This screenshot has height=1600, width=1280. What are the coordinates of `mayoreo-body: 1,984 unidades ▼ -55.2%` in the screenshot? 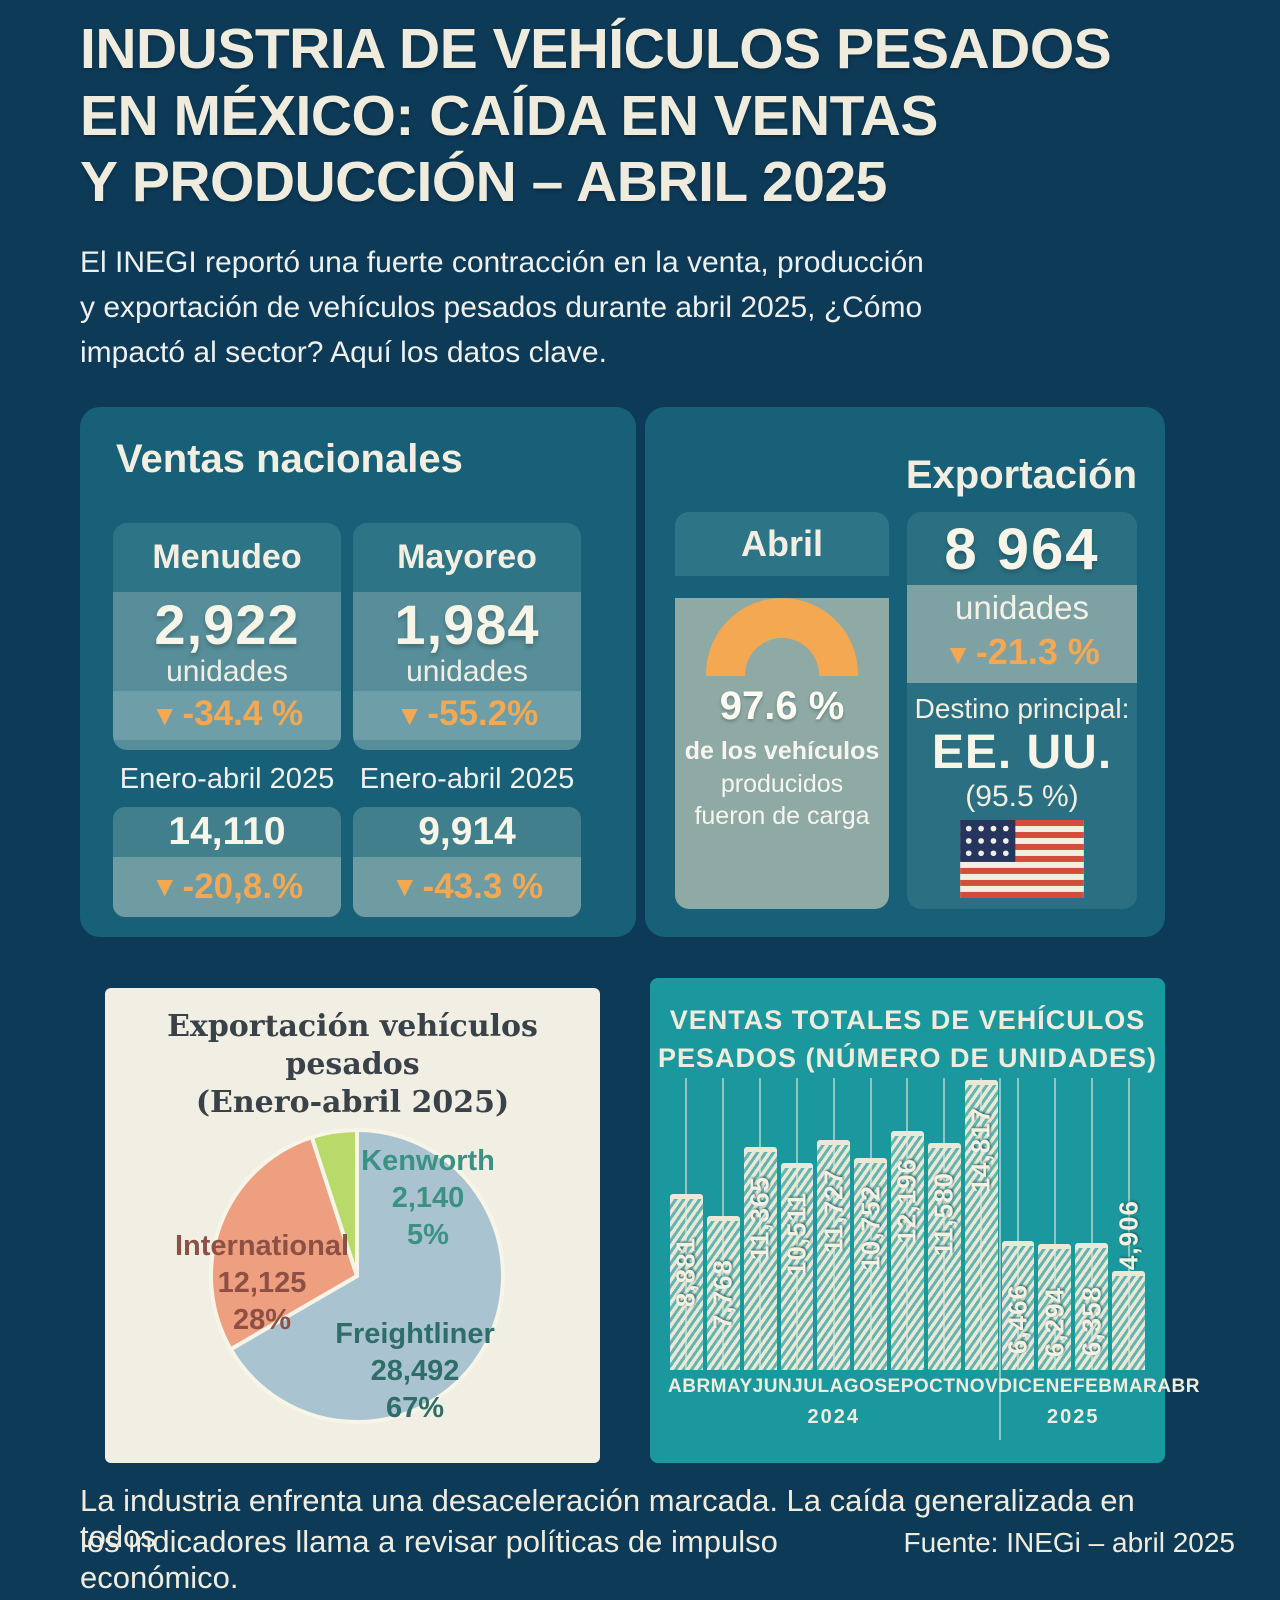 It's located at (467, 671).